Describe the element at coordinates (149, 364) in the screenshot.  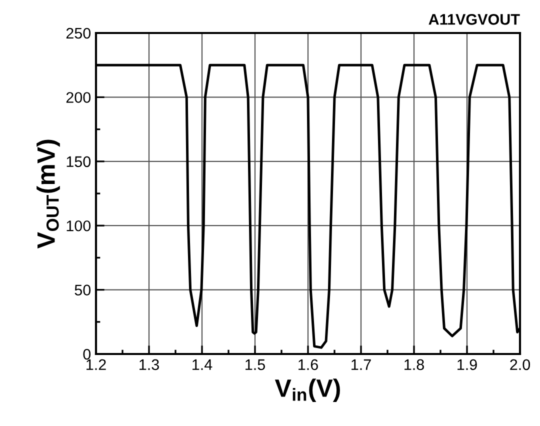
I see `x-tick-label: 1.3` at that location.